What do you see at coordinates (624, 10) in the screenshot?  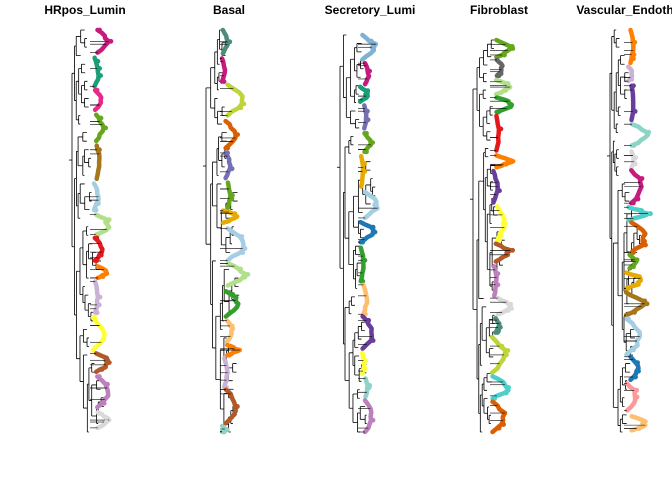 I see `panel-title-5: Vascular_Endoth` at bounding box center [624, 10].